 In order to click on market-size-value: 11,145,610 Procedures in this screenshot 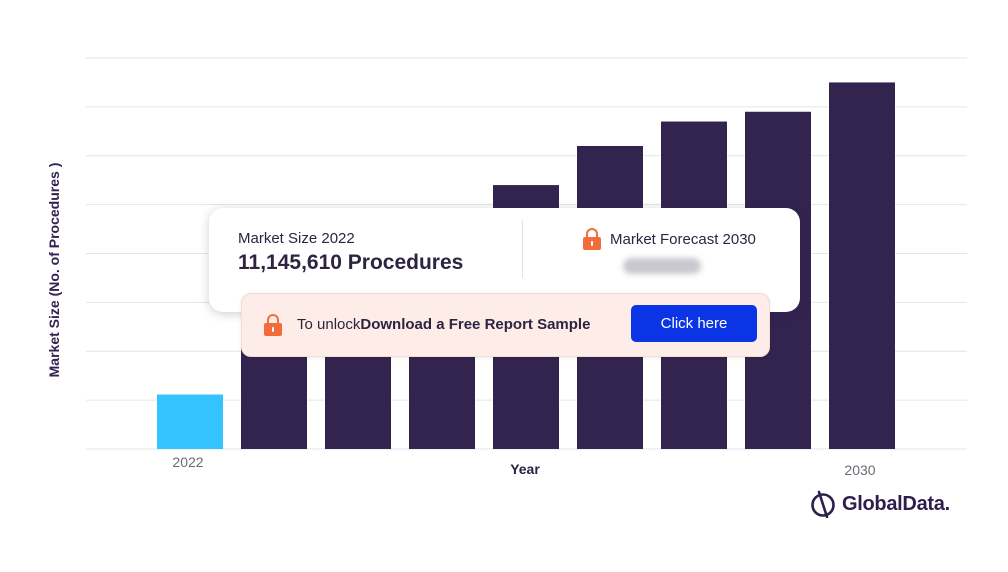, I will do `click(351, 262)`.